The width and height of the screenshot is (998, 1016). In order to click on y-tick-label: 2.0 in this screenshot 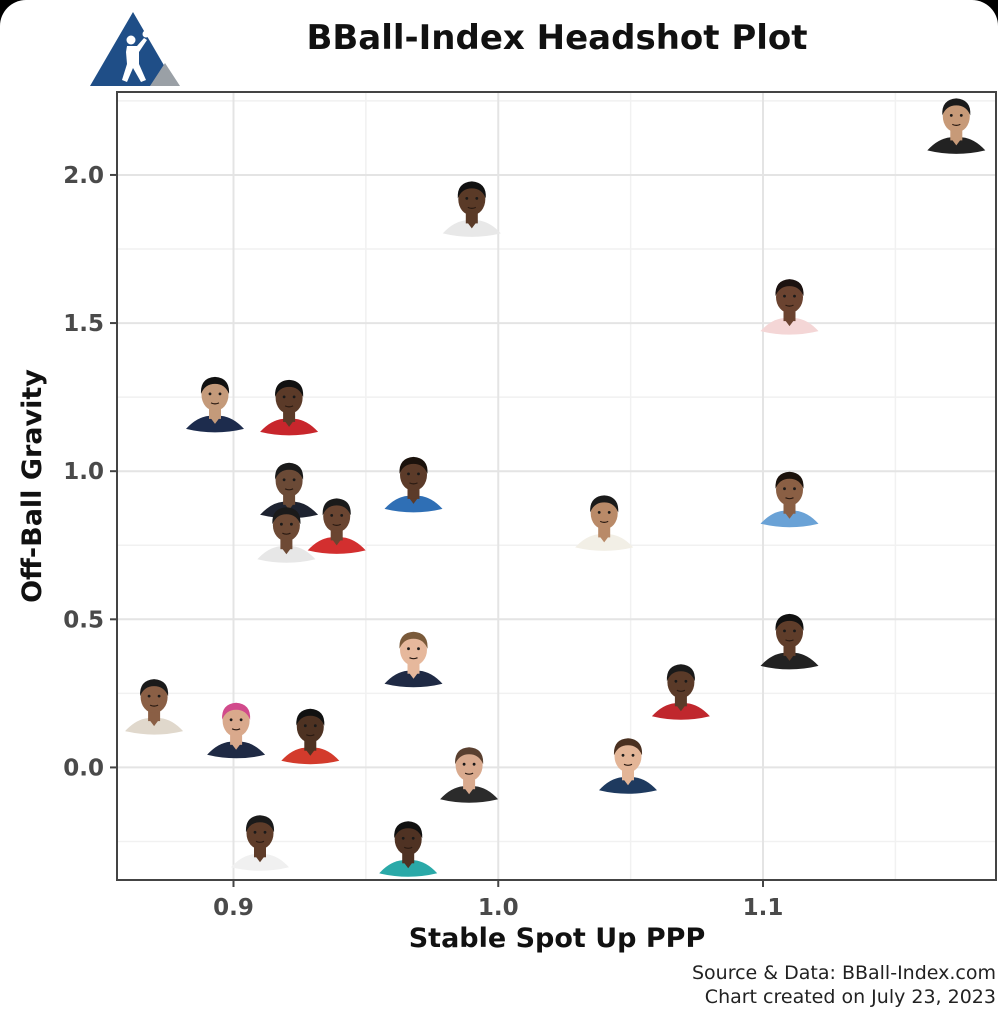, I will do `click(83, 176)`.